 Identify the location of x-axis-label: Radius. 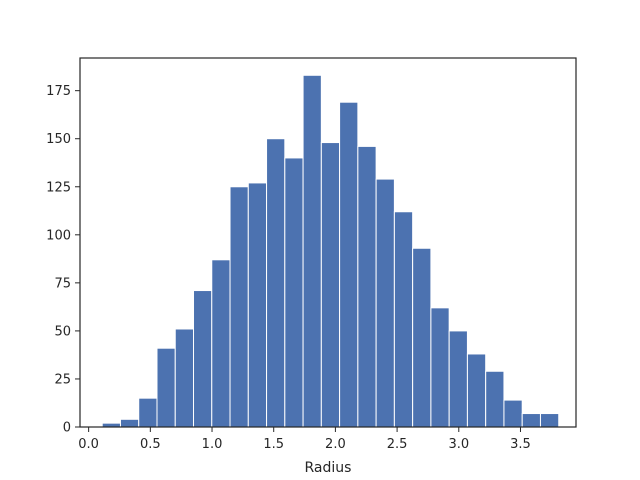
(328, 468).